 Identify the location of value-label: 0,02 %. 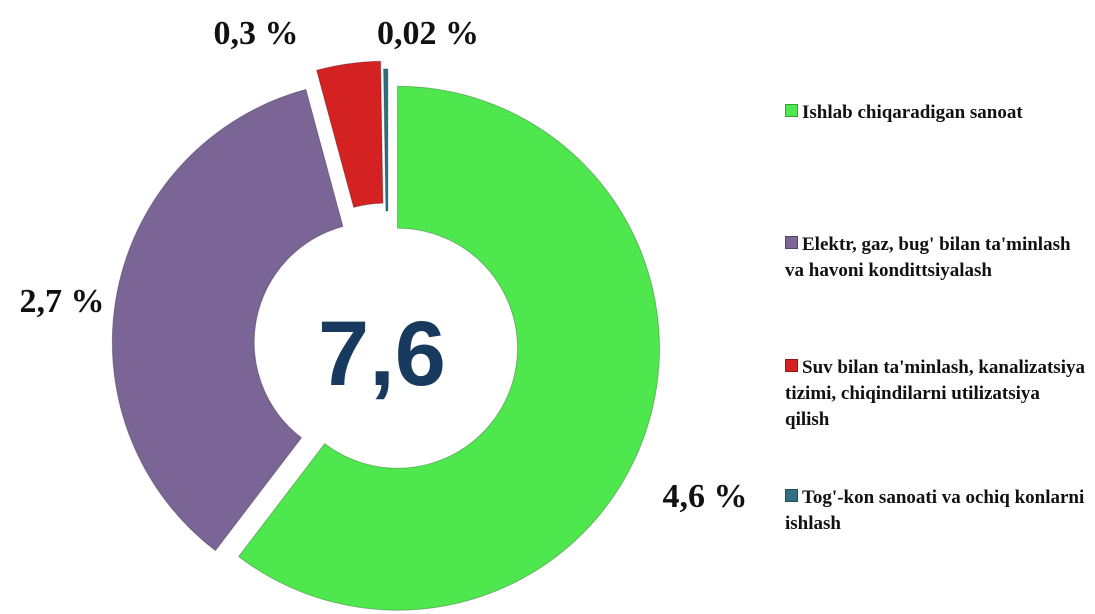
(428, 33).